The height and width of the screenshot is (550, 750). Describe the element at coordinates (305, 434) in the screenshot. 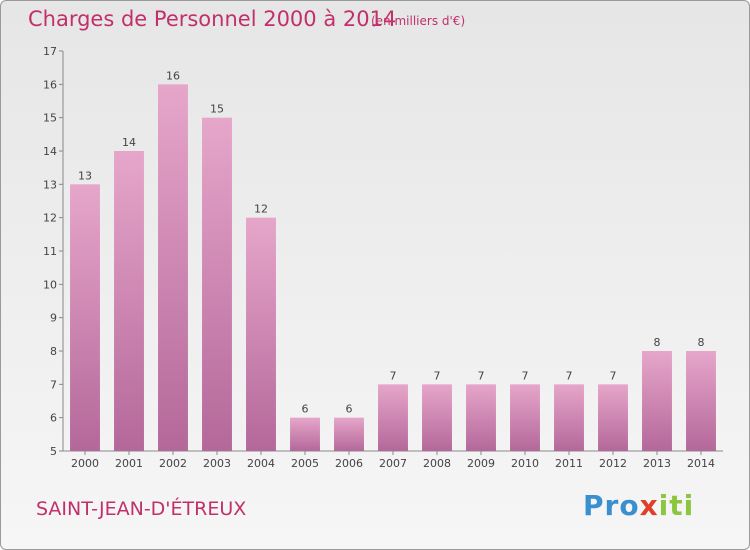

I see `bar-2005` at that location.